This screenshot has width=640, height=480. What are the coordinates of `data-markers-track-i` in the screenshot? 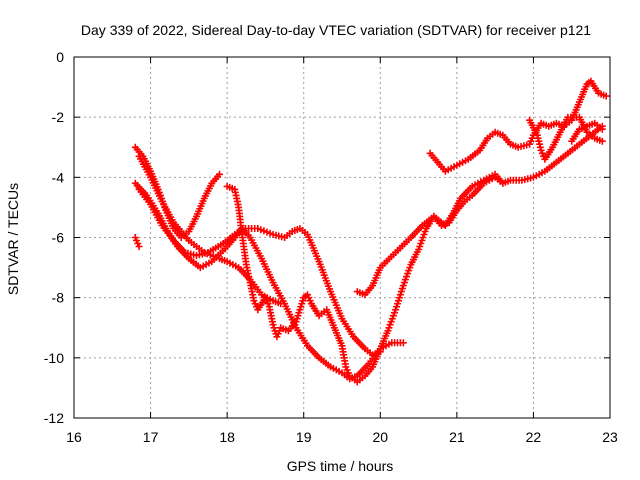 It's located at (566, 138).